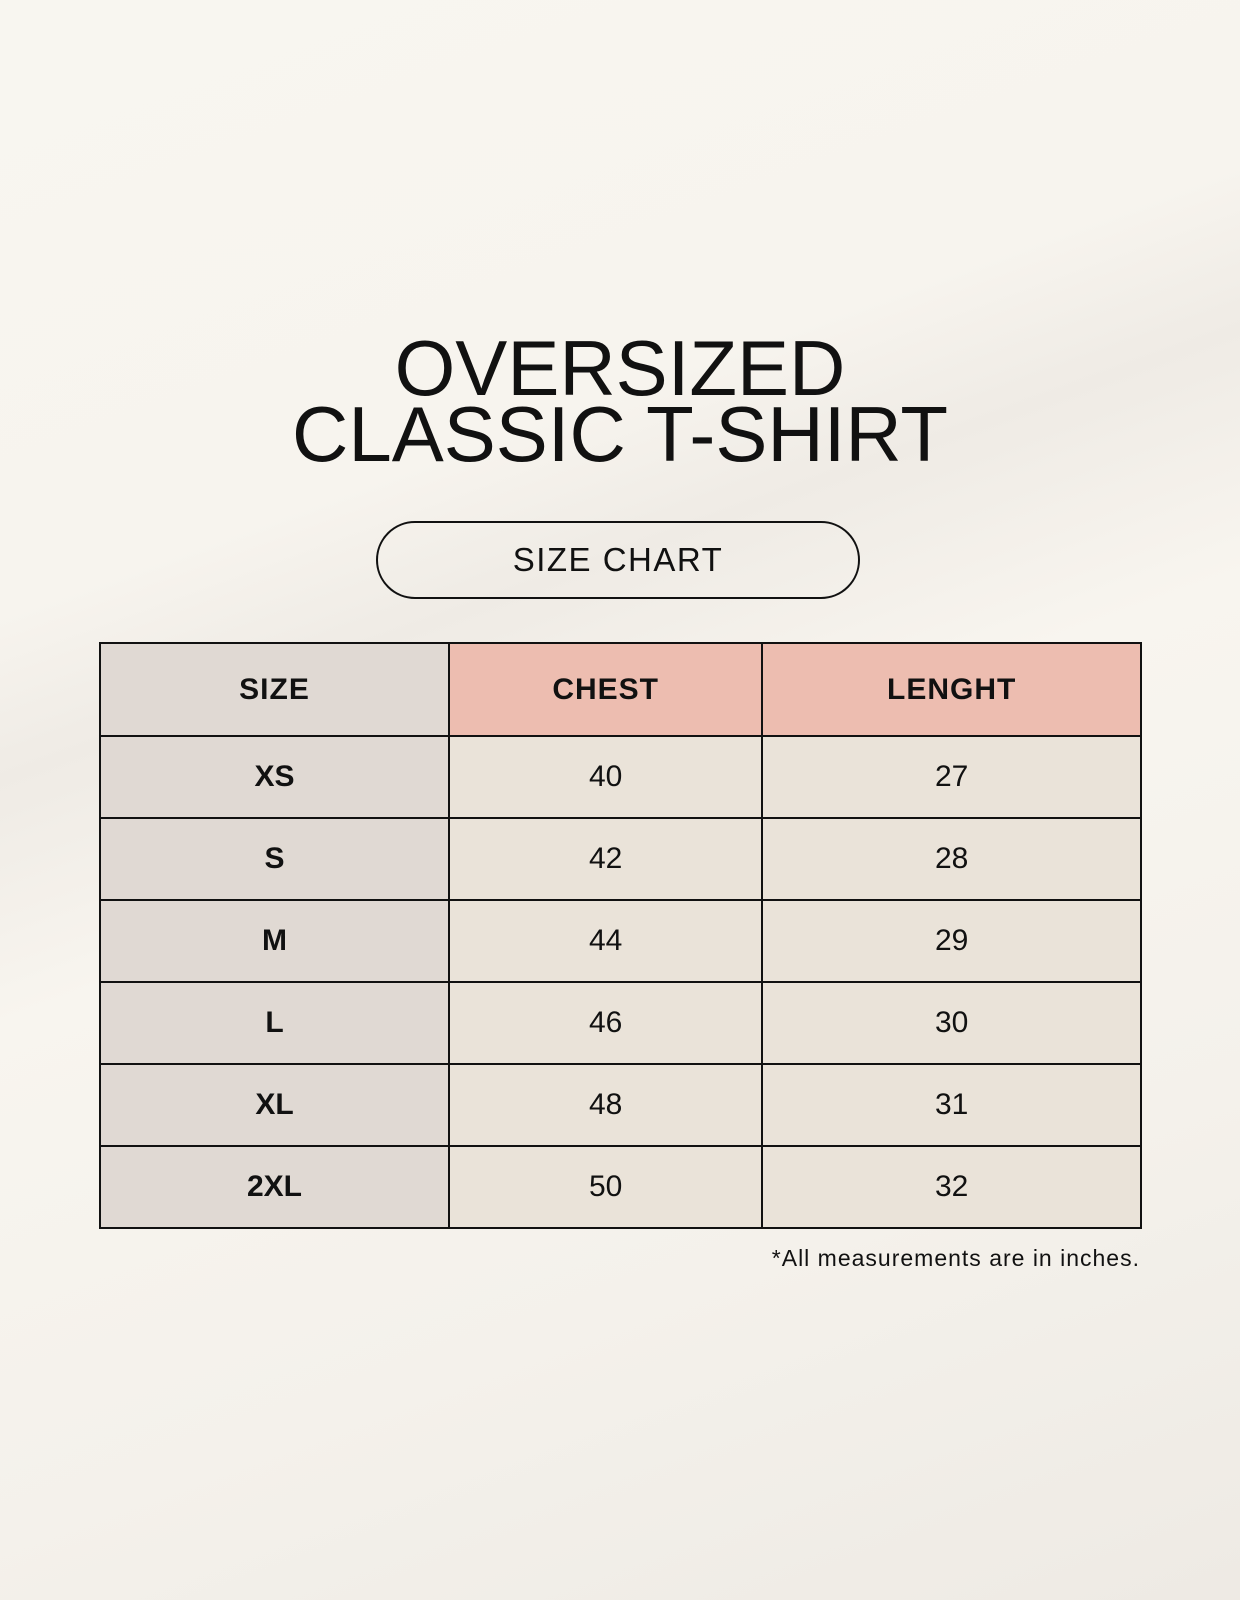 This screenshot has width=1240, height=1600. I want to click on length-cell: 28, so click(951, 859).